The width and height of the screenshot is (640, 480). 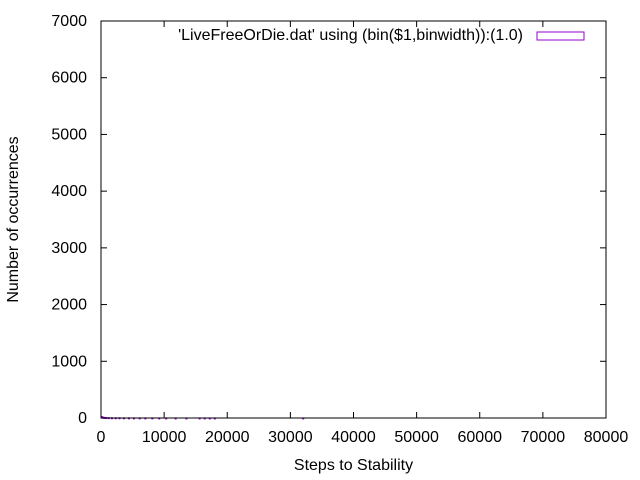 I want to click on x-tick-label: 70000, so click(x=543, y=437).